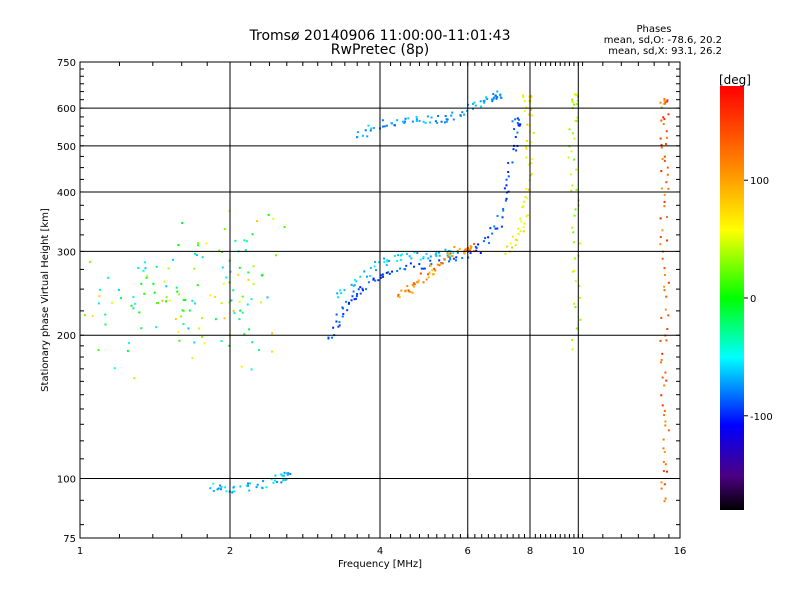 Image resolution: width=800 pixels, height=600 pixels. What do you see at coordinates (753, 299) in the screenshot?
I see `colorbar-tick-label: 0` at bounding box center [753, 299].